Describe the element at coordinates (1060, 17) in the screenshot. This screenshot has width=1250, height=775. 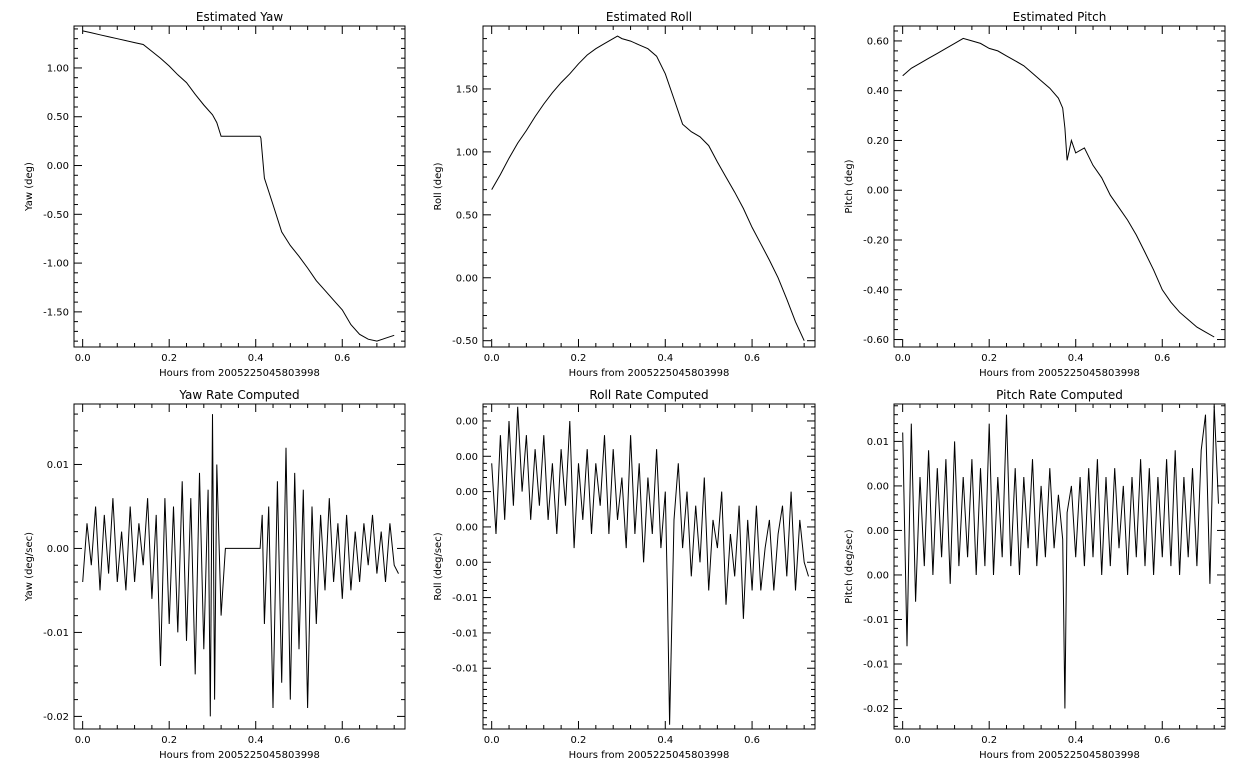
I see `chart-title: Estimated Pitch` at that location.